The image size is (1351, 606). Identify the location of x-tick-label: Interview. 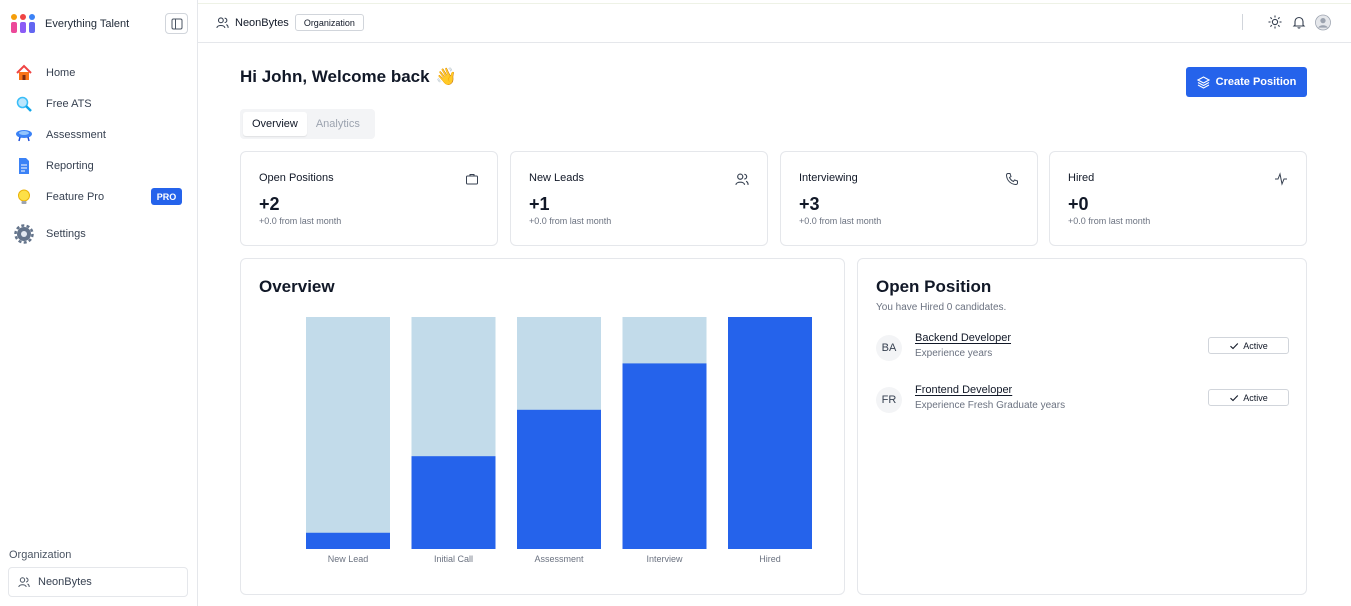
(664, 559).